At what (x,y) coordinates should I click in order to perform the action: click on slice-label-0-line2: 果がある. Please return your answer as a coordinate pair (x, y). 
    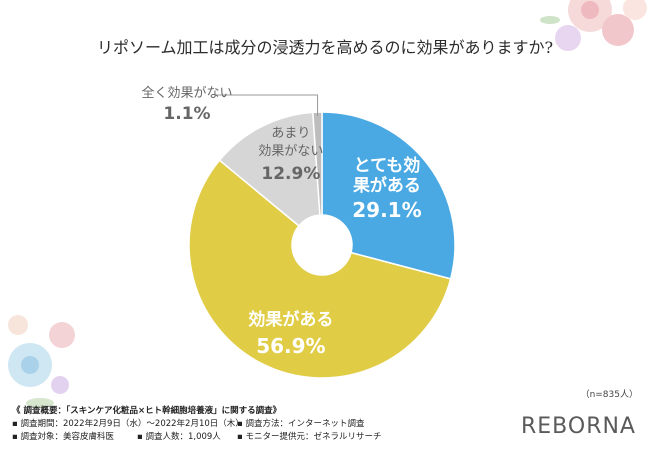
    Looking at the image, I should click on (387, 185).